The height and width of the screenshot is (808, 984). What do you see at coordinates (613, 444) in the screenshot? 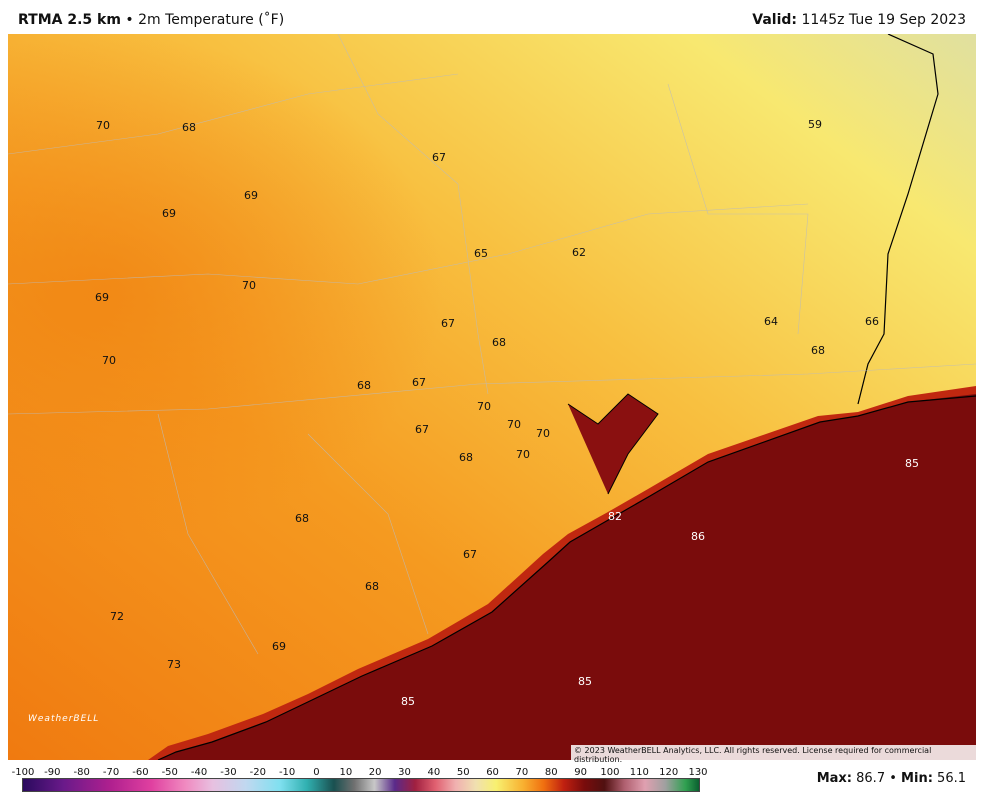
I see `bay` at bounding box center [613, 444].